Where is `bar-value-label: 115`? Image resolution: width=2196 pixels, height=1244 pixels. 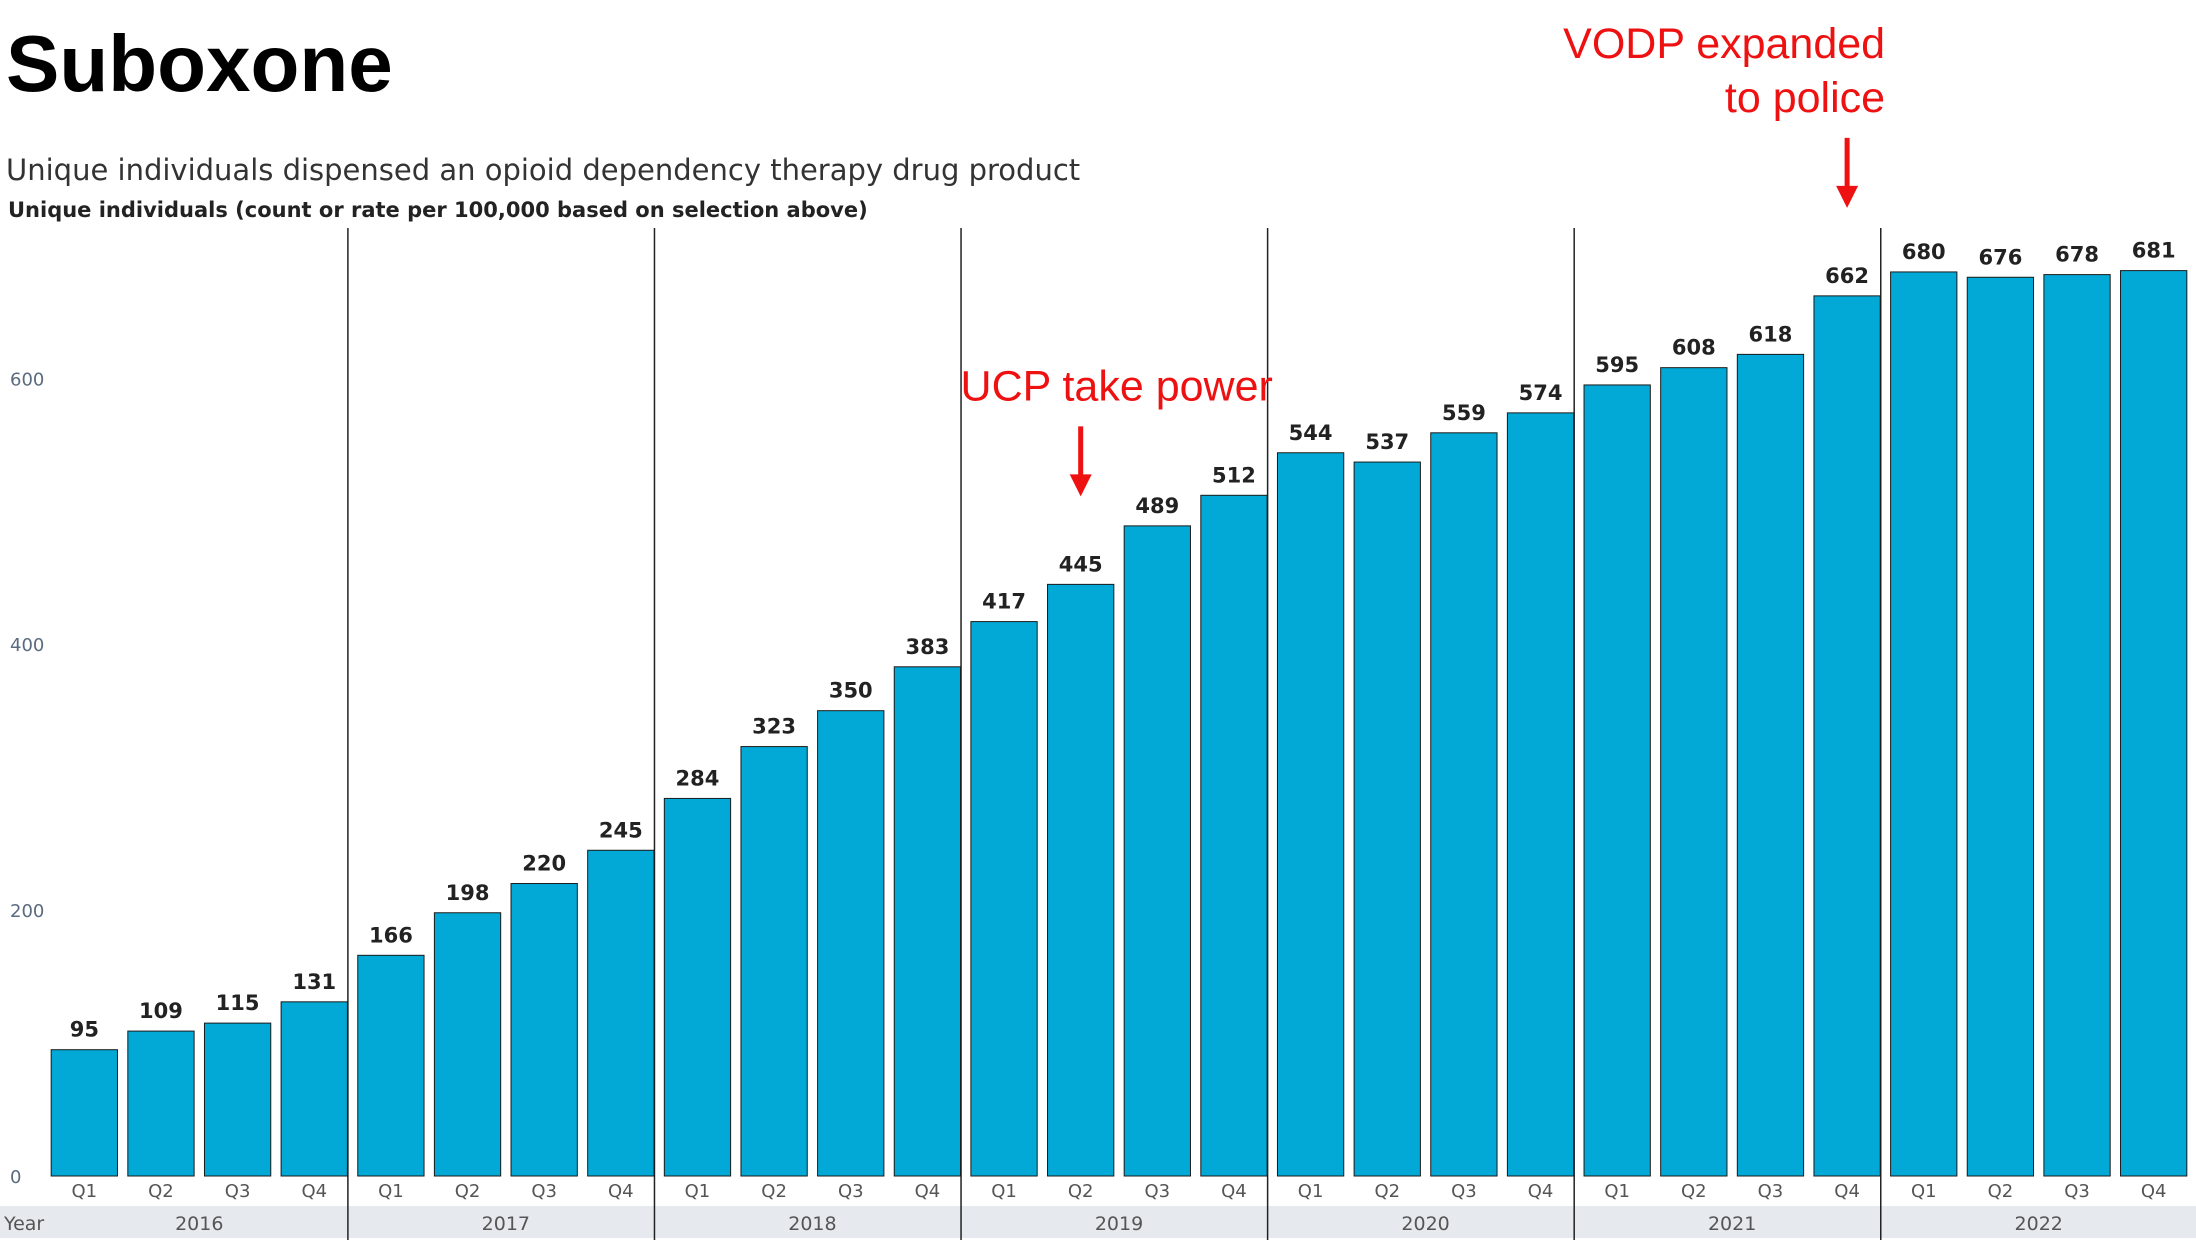 bar-value-label: 115 is located at coordinates (238, 1003).